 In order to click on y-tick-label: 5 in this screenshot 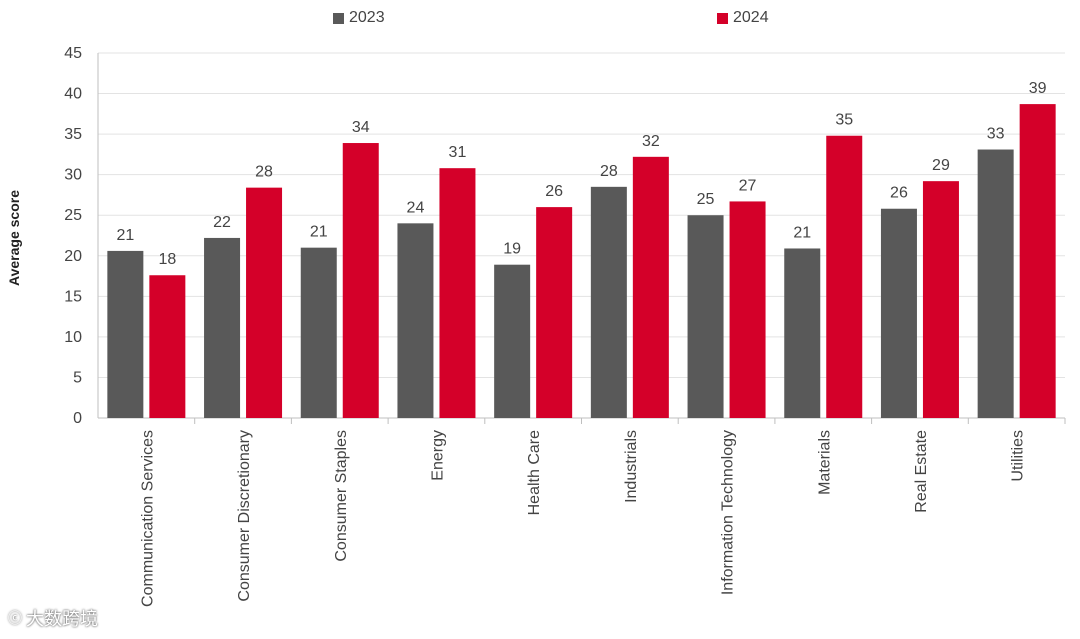, I will do `click(77, 377)`.